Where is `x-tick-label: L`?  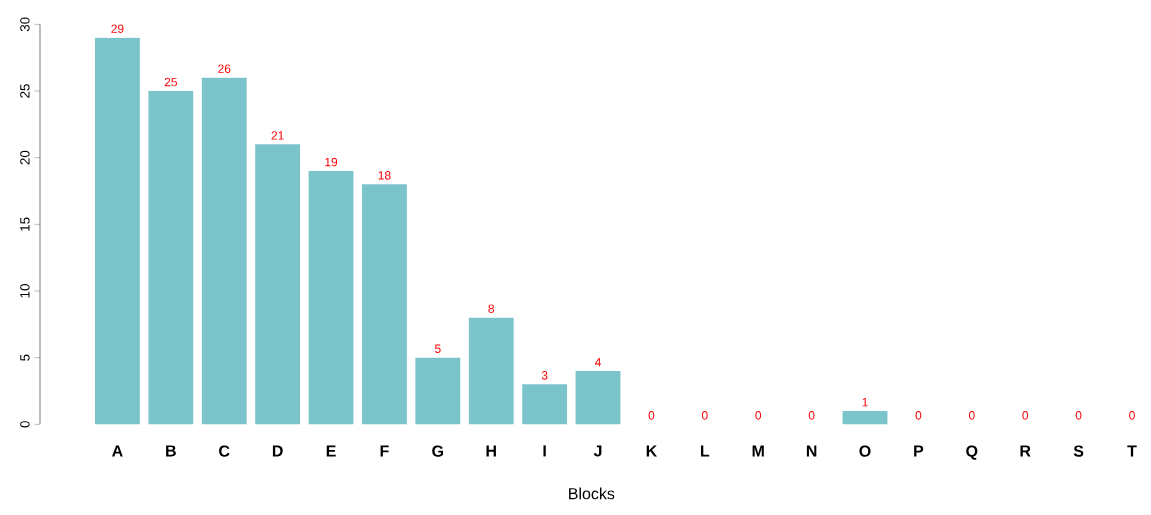
x-tick-label: L is located at coordinates (705, 451).